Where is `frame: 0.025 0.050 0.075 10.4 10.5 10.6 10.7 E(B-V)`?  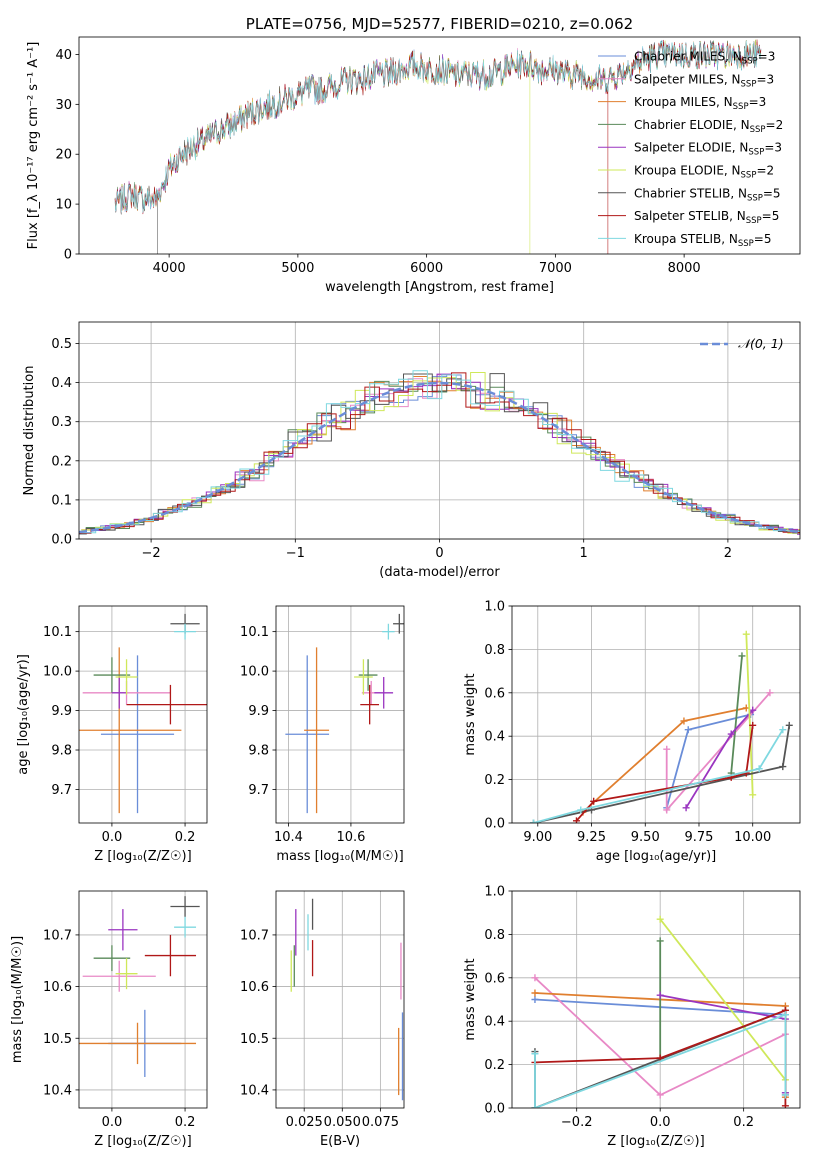 frame: 0.025 0.050 0.075 10.4 10.5 10.6 10.7 E(B-V) is located at coordinates (322, 1019).